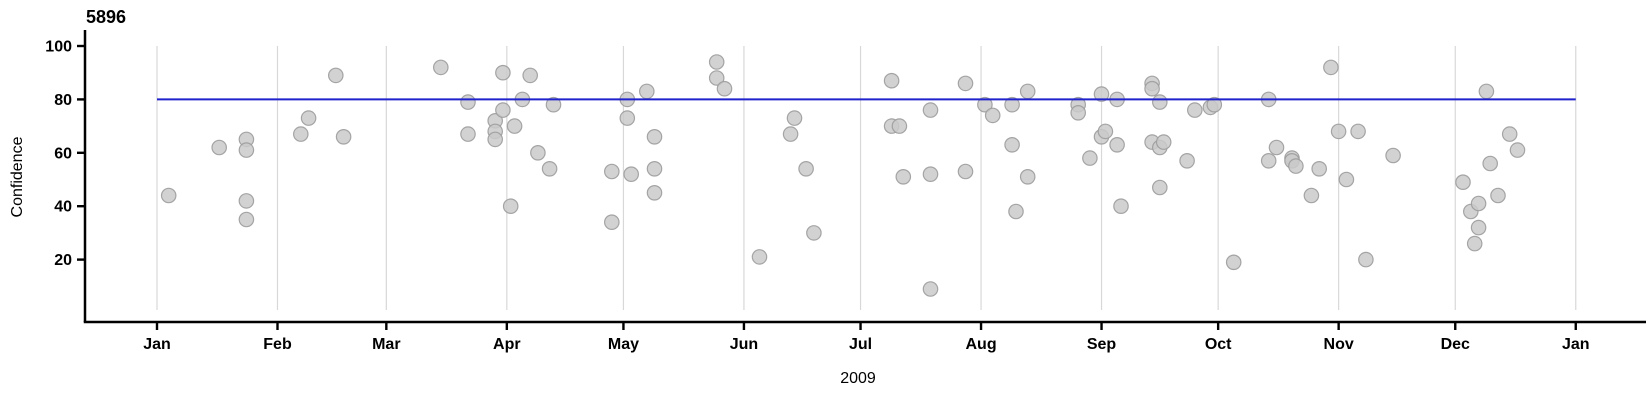  Describe the element at coordinates (17, 176) in the screenshot. I see `y-axis-title: Confidence` at that location.